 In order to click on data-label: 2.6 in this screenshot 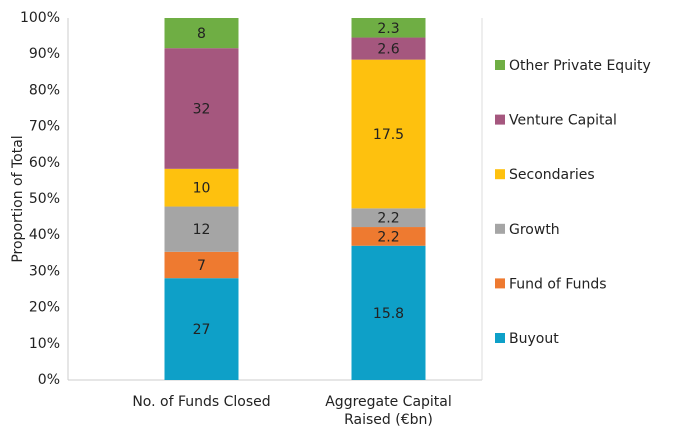, I will do `click(388, 50)`.